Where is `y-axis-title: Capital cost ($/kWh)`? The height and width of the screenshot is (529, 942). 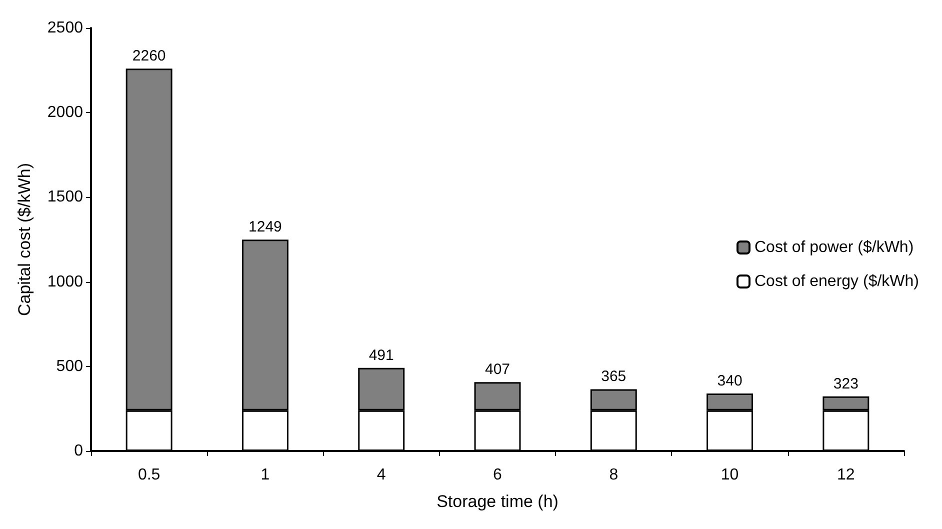
y-axis-title: Capital cost ($/kWh) is located at coordinates (24, 239).